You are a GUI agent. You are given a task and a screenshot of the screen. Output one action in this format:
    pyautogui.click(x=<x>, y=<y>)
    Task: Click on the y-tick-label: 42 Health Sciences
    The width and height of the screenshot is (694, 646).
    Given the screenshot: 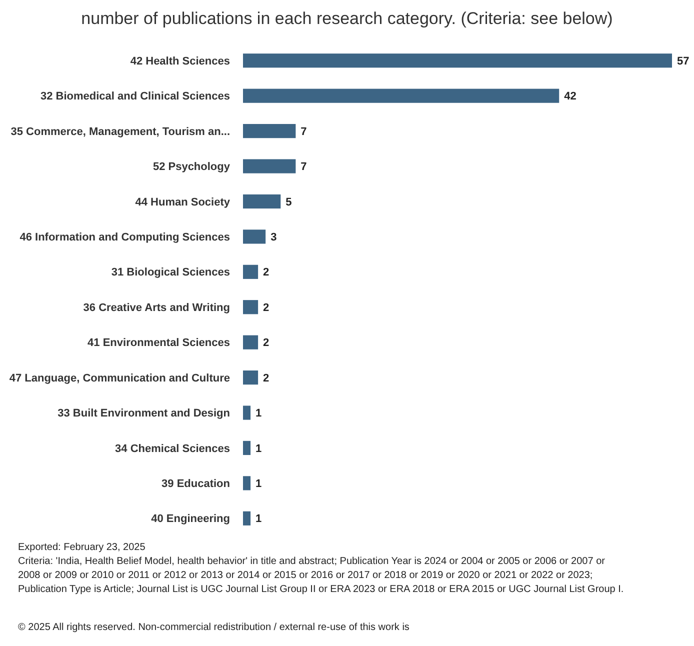 What is the action you would take?
    pyautogui.click(x=180, y=61)
    